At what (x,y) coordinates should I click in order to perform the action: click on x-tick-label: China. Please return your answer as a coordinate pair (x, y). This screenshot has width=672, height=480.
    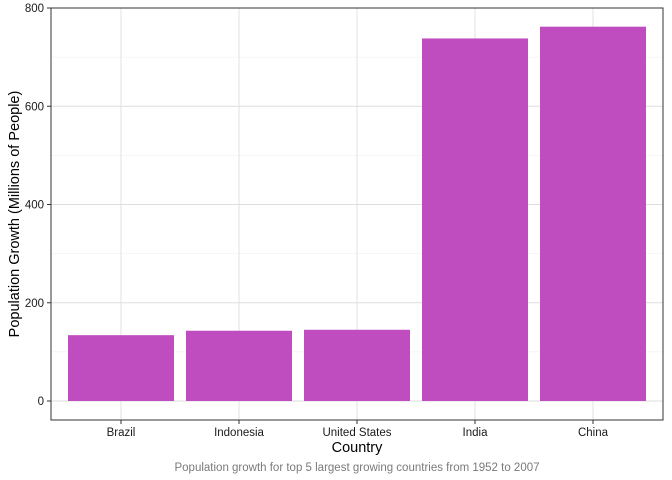
    Looking at the image, I should click on (593, 433).